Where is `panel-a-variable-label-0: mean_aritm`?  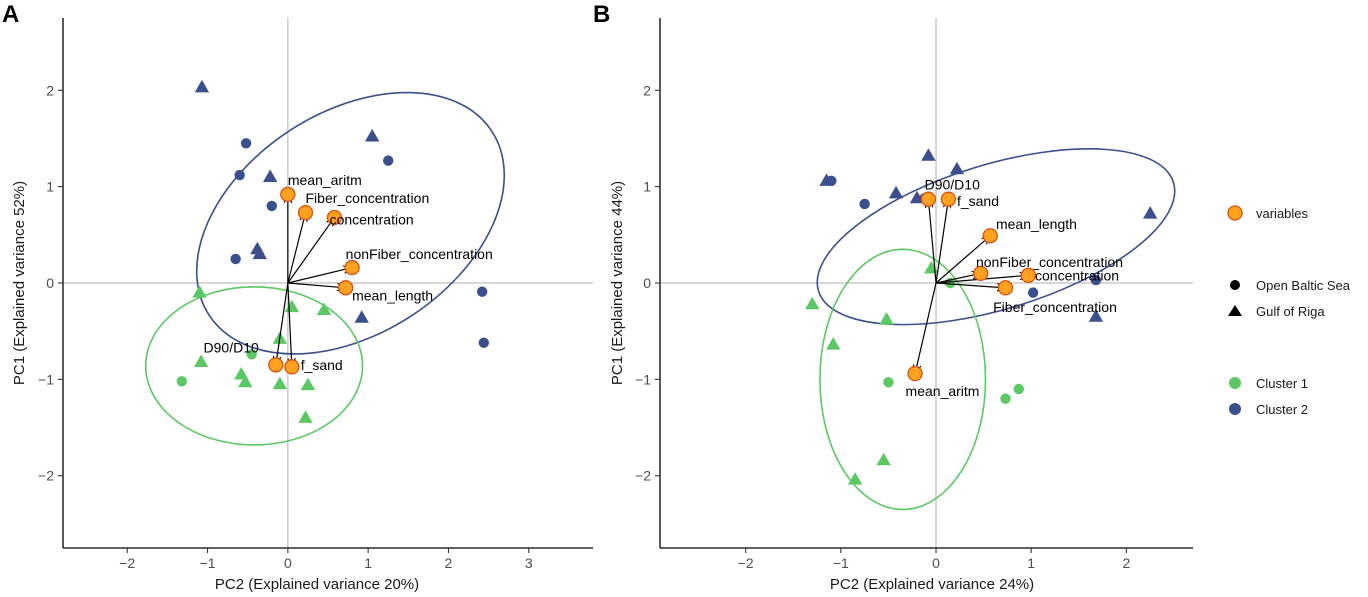 panel-a-variable-label-0: mean_aritm is located at coordinates (325, 180).